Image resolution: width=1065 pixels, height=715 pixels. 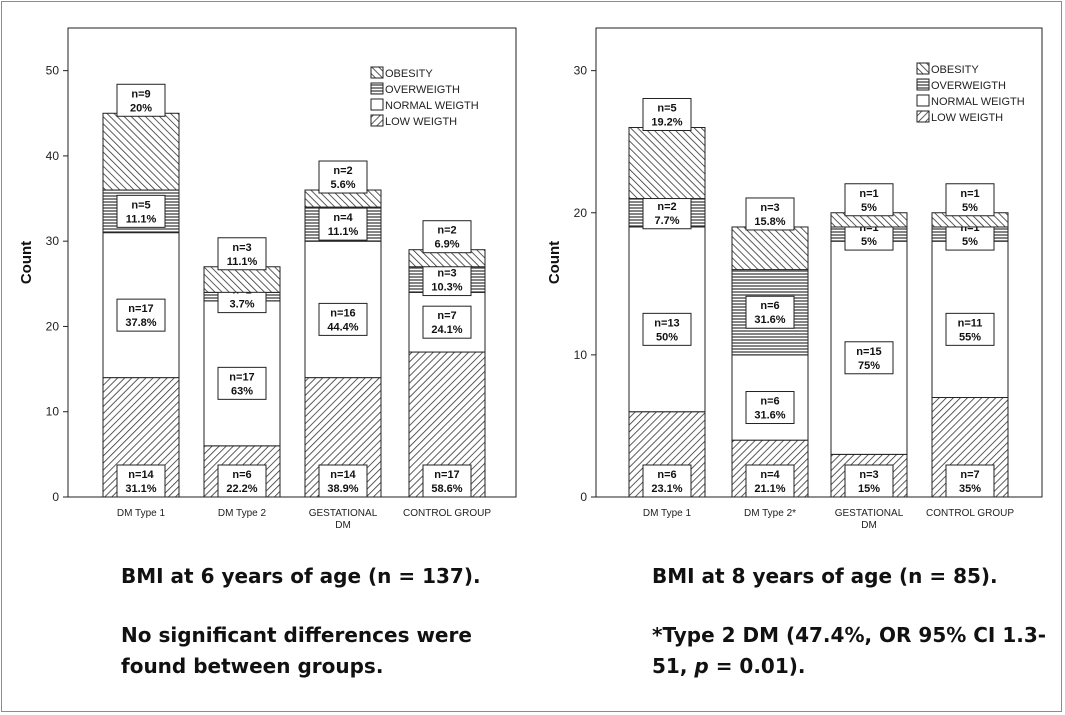 What do you see at coordinates (868, 352) in the screenshot?
I see `data-label-n: n=15` at bounding box center [868, 352].